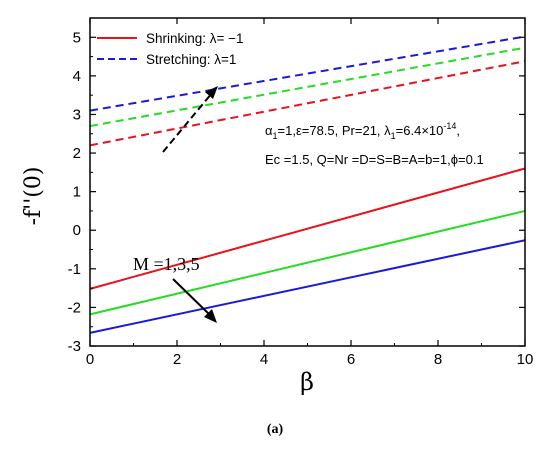  I want to click on params-annotation-line2: Ec =1.5, Q=Nr =D=S=B=A=b=1,ϕ=0.1, so click(374, 159).